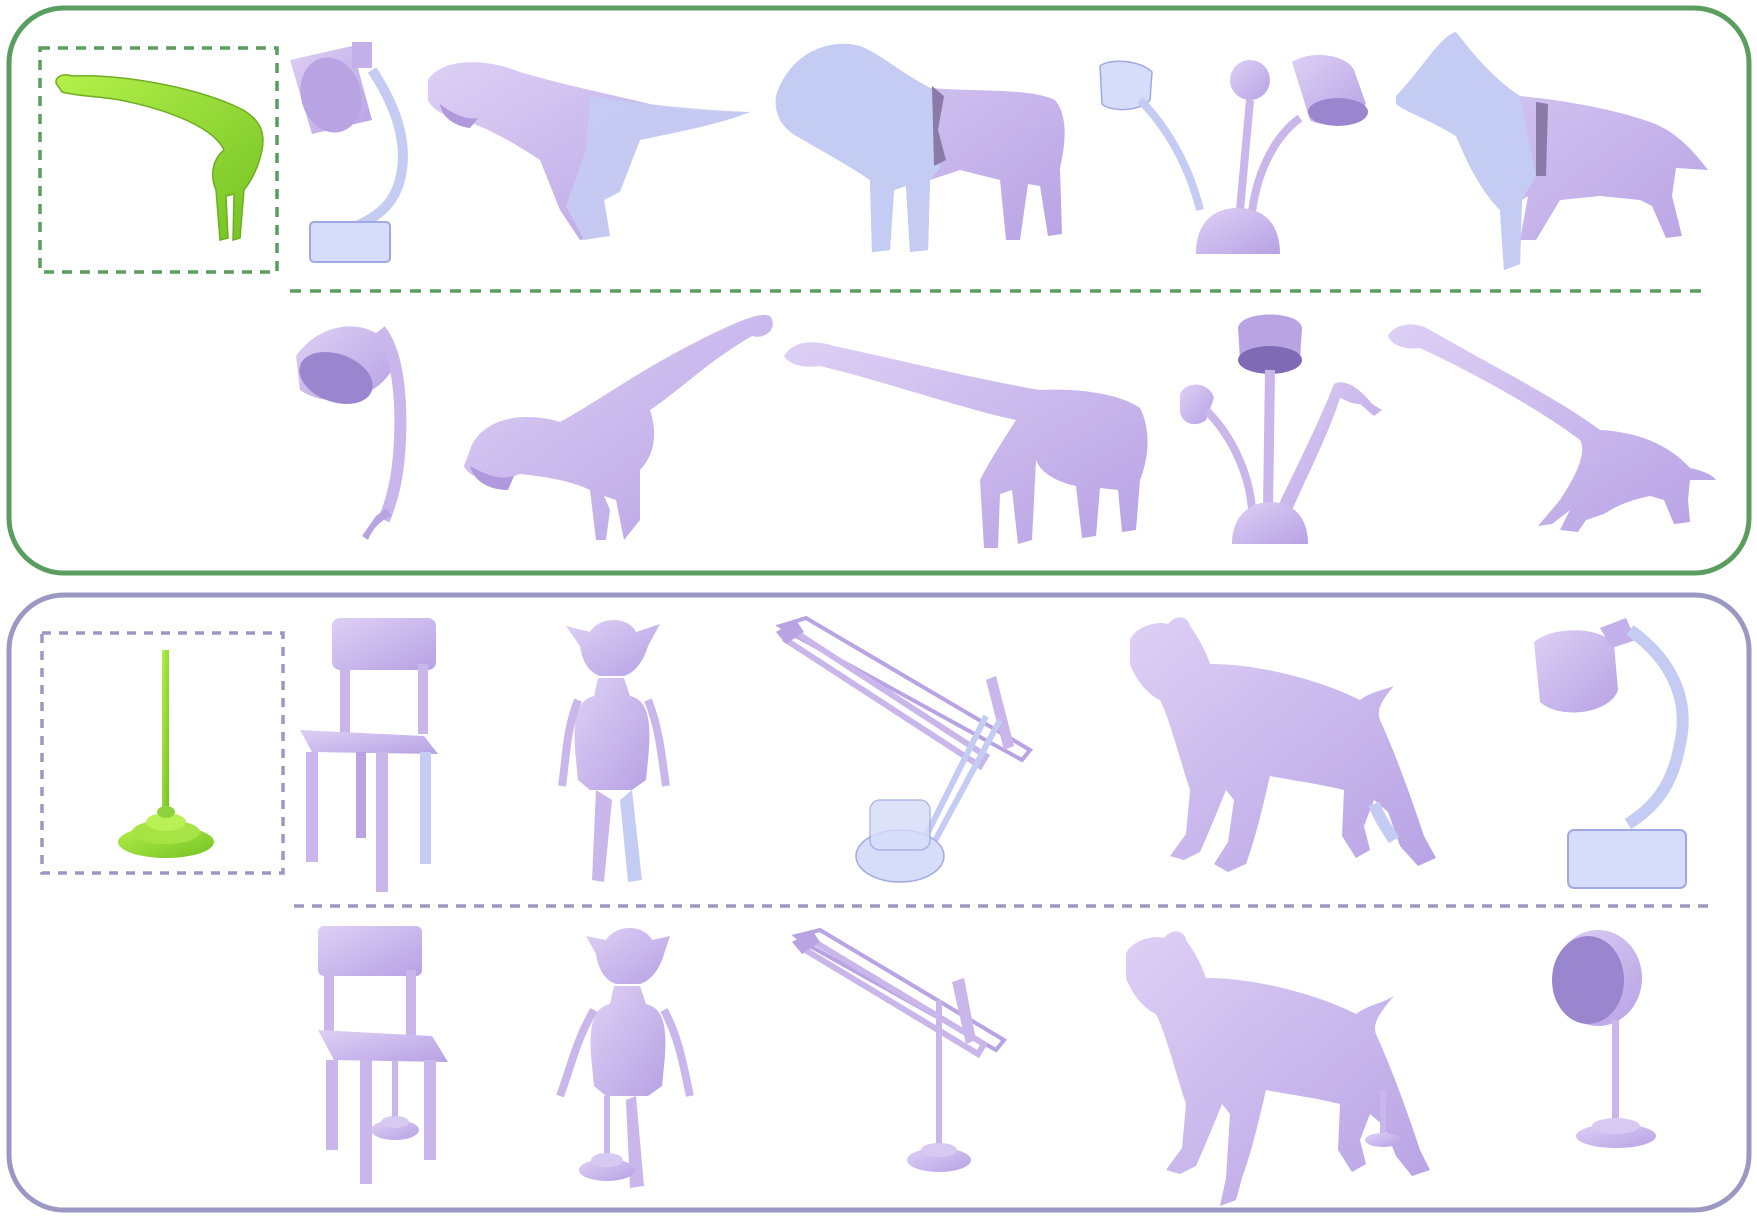 Image resolution: width=1757 pixels, height=1217 pixels. I want to click on giraffe-neck-source-part, so click(159, 158).